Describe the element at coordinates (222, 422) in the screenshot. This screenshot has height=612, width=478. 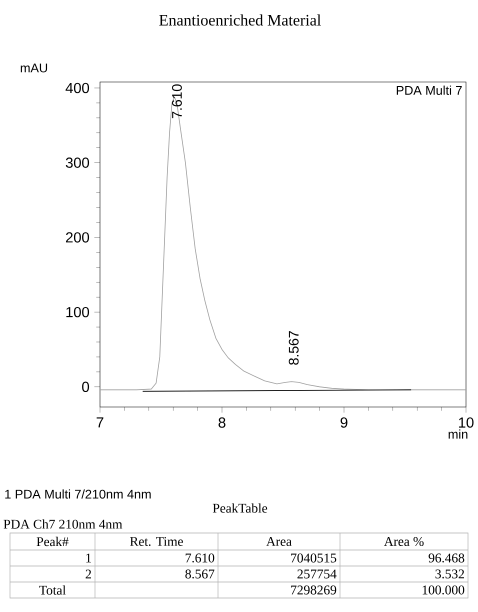
I see `x-tick-label: 8` at that location.